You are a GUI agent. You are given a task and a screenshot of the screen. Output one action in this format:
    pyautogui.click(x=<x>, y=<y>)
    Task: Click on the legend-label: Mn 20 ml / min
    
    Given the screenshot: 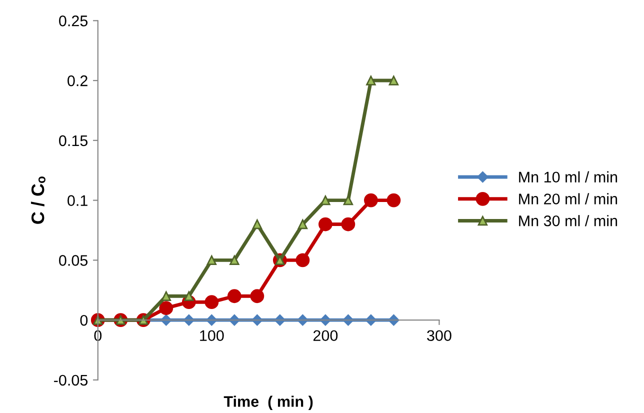 What is the action you would take?
    pyautogui.click(x=568, y=198)
    